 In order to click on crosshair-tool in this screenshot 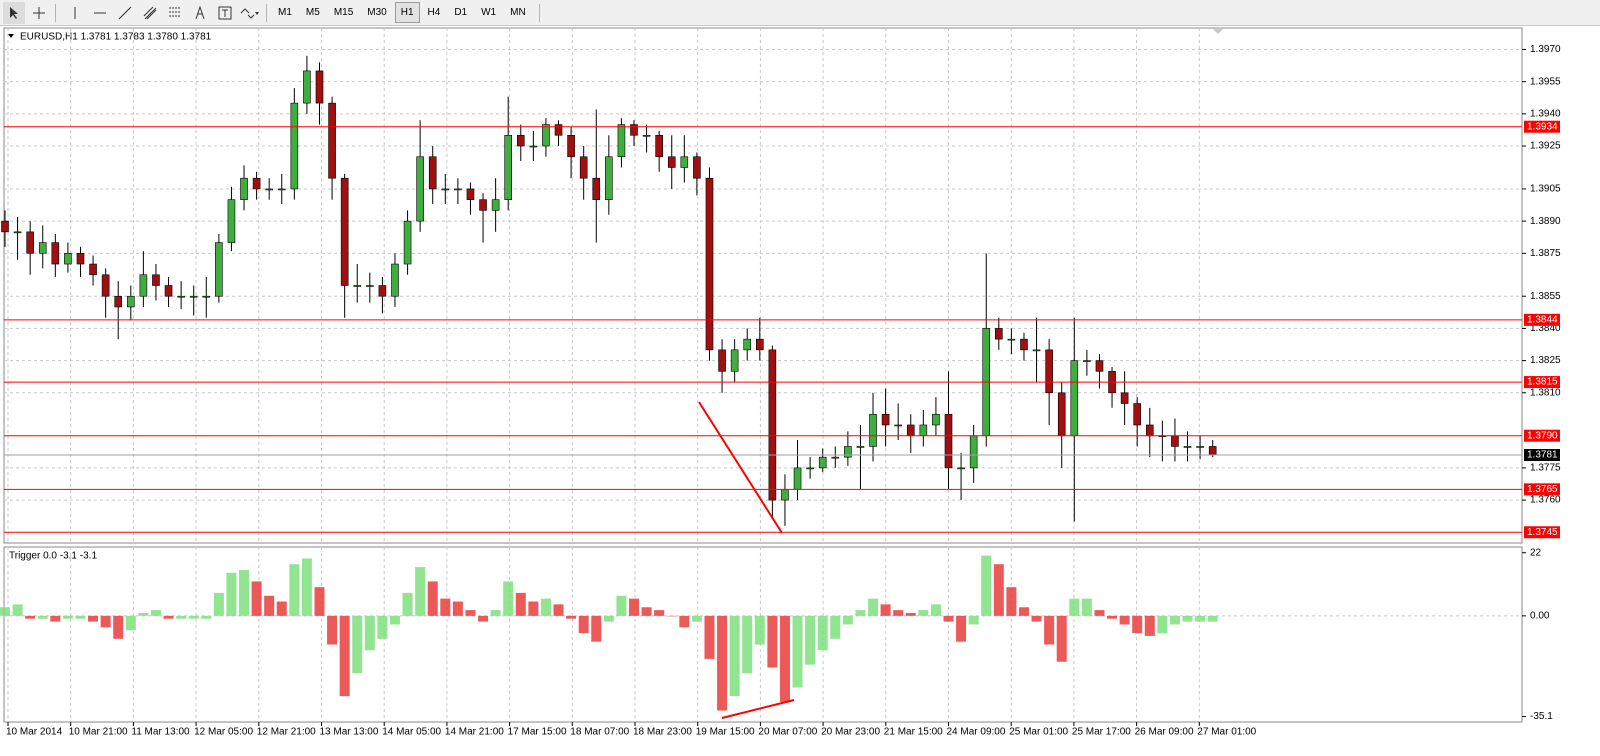, I will do `click(39, 13)`.